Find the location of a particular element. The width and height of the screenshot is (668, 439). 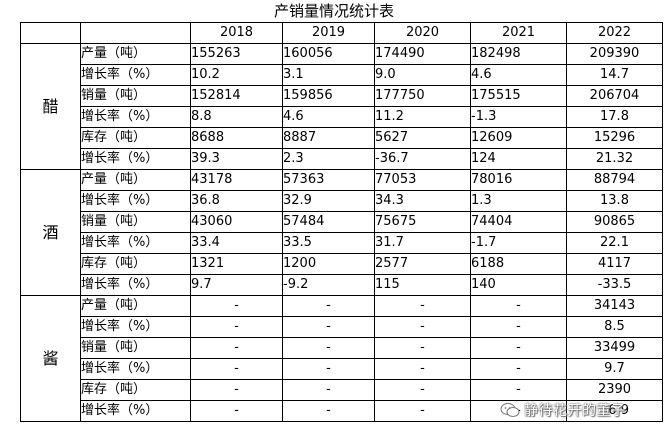

value-cell: 34143 is located at coordinates (614, 306).